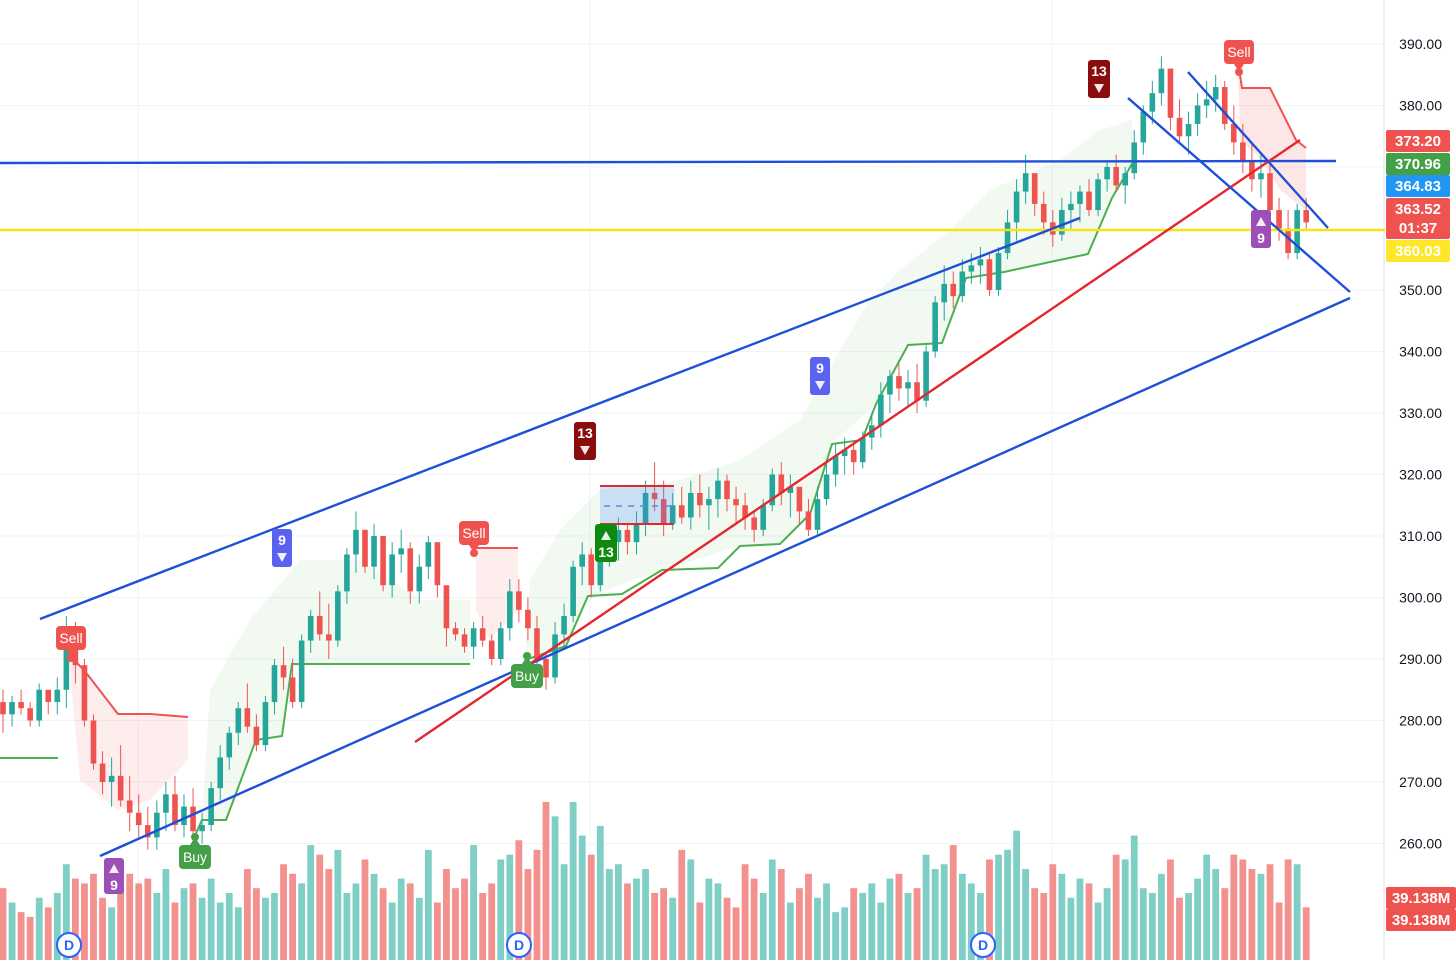  Describe the element at coordinates (1420, 659) in the screenshot. I see `axis-tick-label: 290.00` at that location.